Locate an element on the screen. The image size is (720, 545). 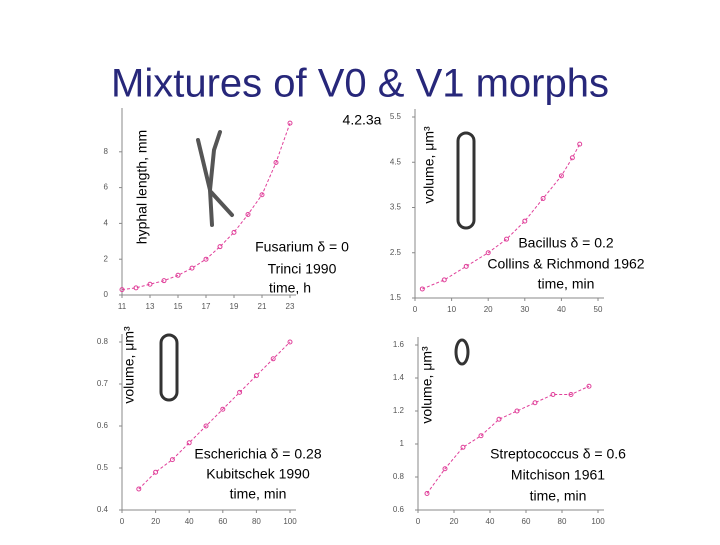
x-tick-label: 15 is located at coordinates (178, 306).